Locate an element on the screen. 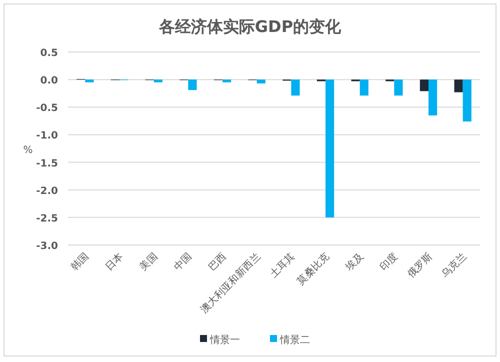 Image resolution: width=500 pixels, height=362 pixels. x-tick-label: 中国 is located at coordinates (183, 262).